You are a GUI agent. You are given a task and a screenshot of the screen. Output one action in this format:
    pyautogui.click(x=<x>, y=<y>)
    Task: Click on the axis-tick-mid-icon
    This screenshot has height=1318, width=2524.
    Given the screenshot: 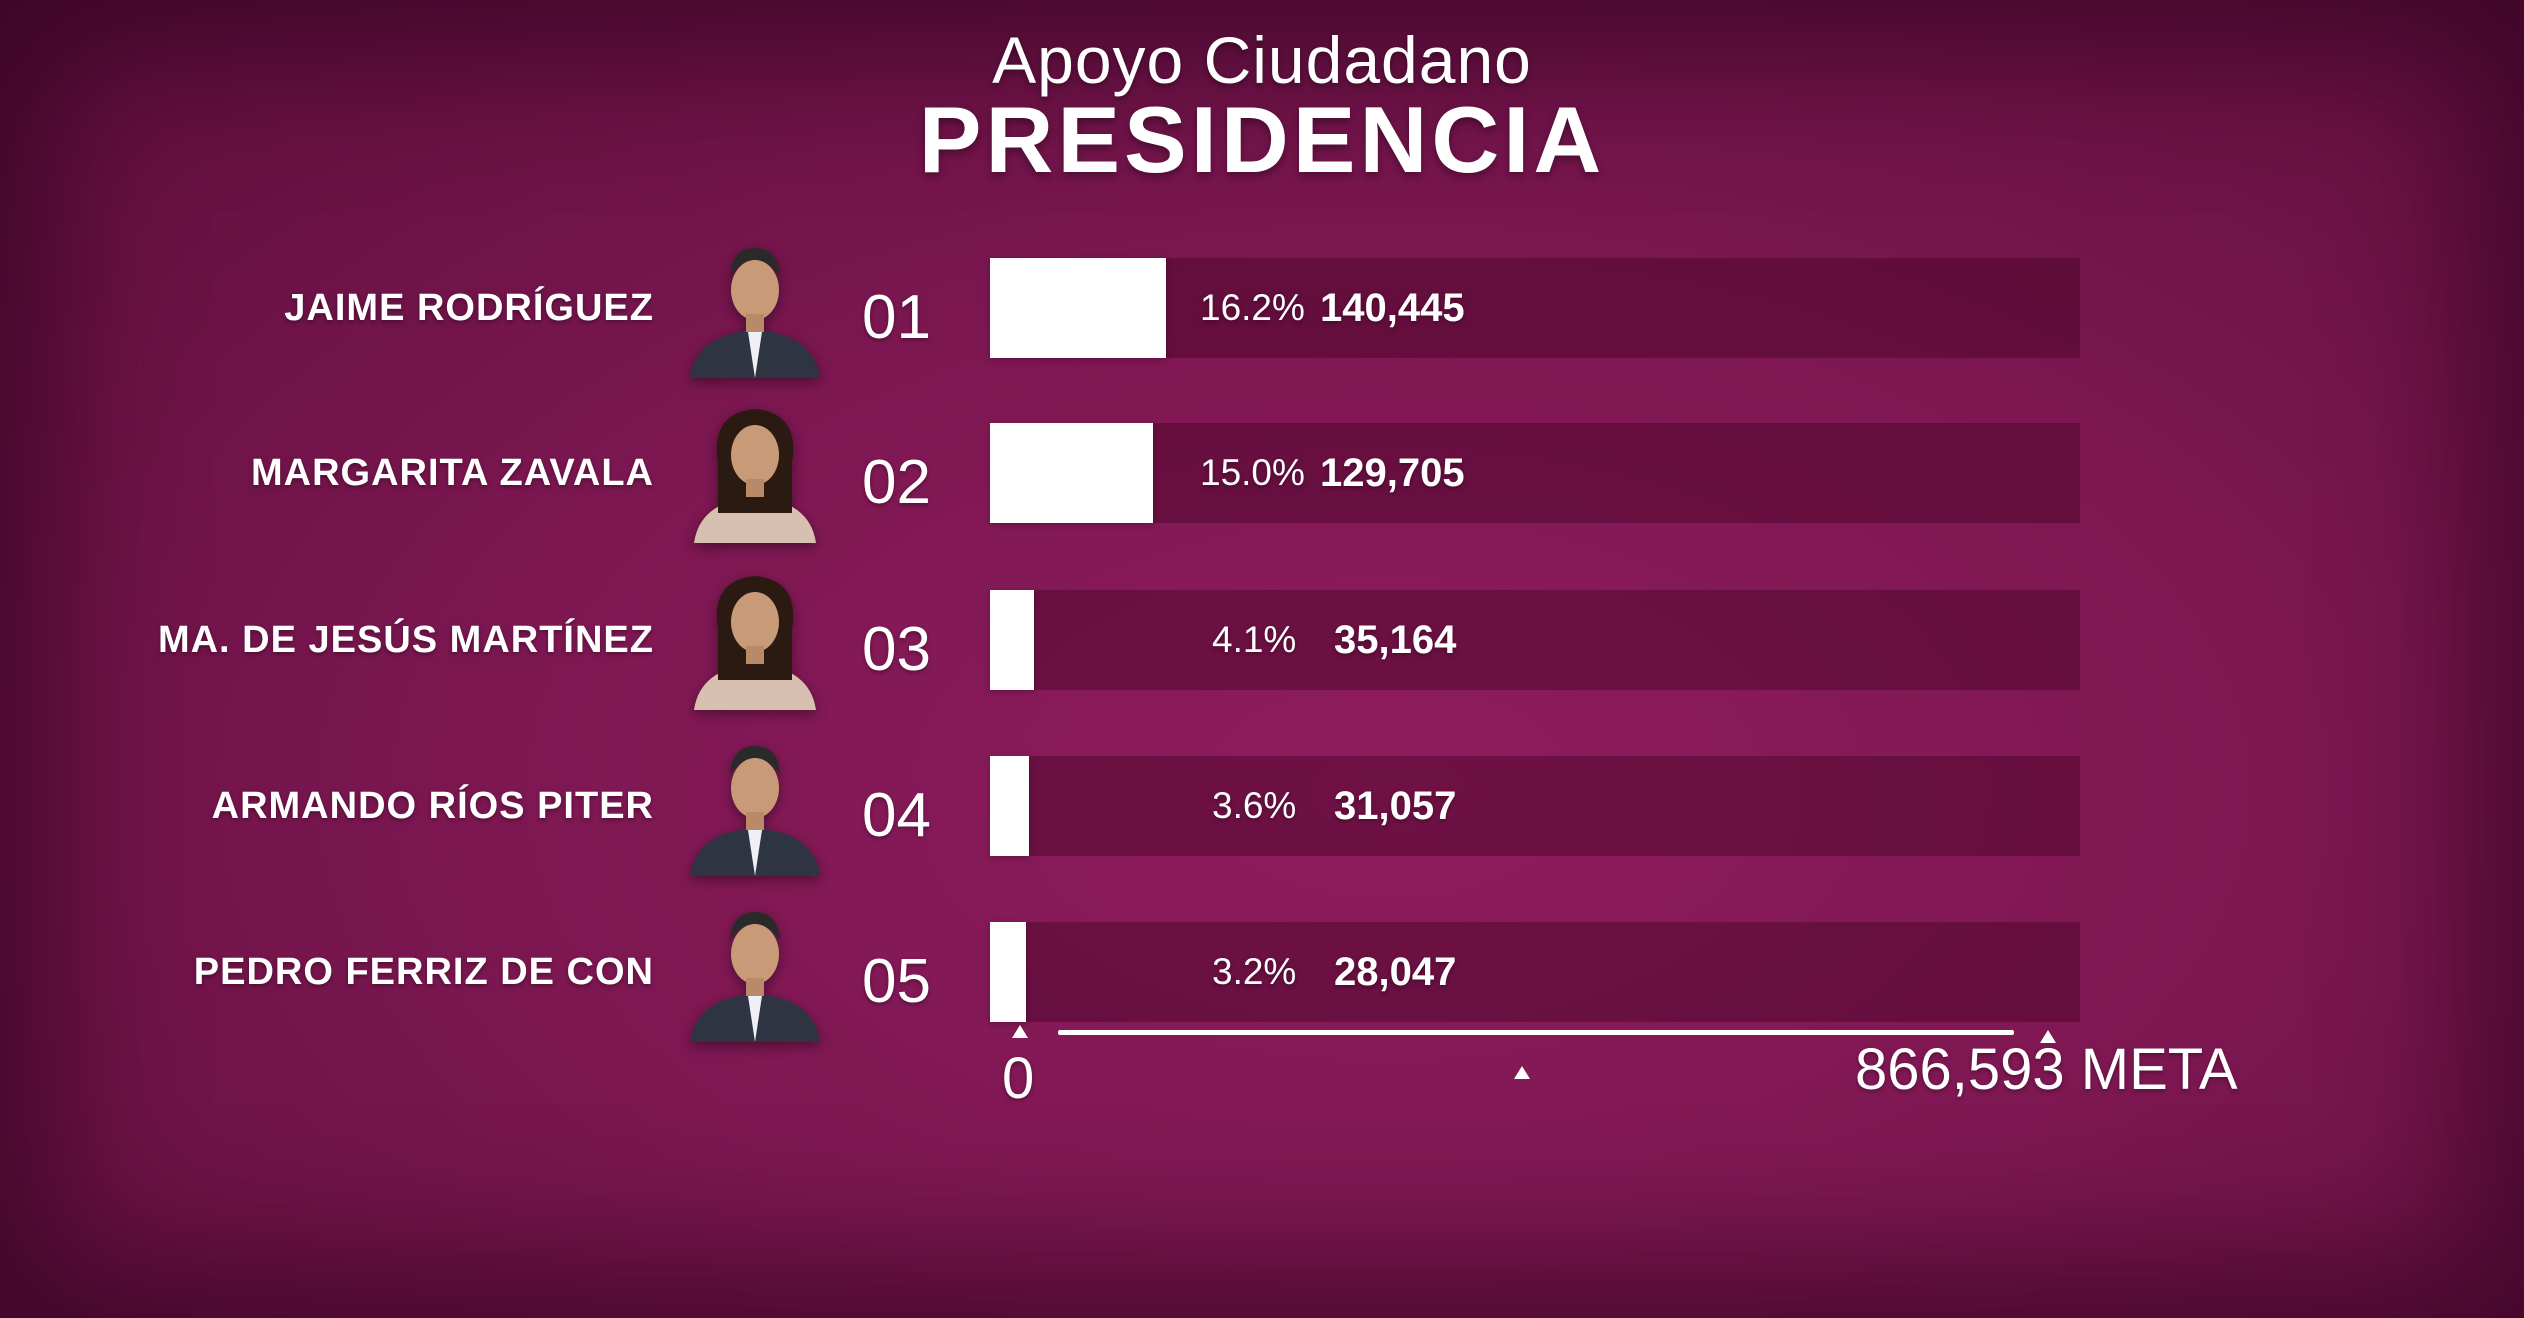 What is the action you would take?
    pyautogui.click(x=1522, y=1072)
    